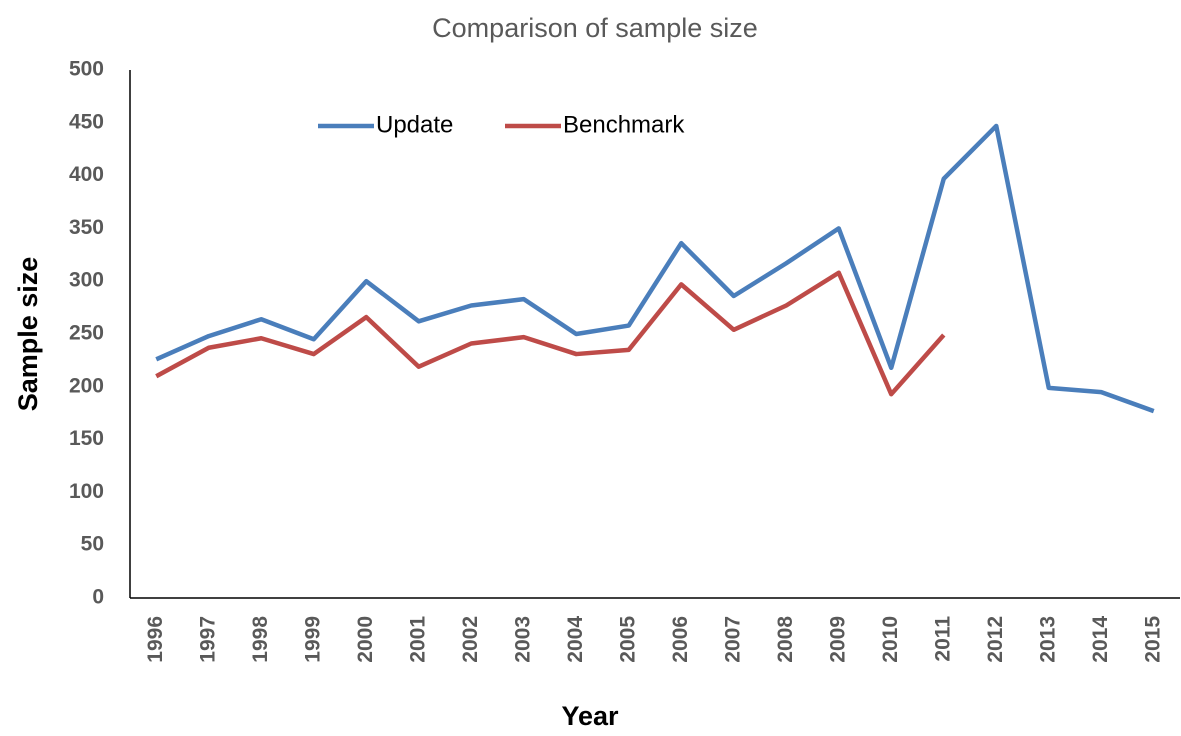  Describe the element at coordinates (1100, 639) in the screenshot. I see `x-tick-label: 2014` at that location.